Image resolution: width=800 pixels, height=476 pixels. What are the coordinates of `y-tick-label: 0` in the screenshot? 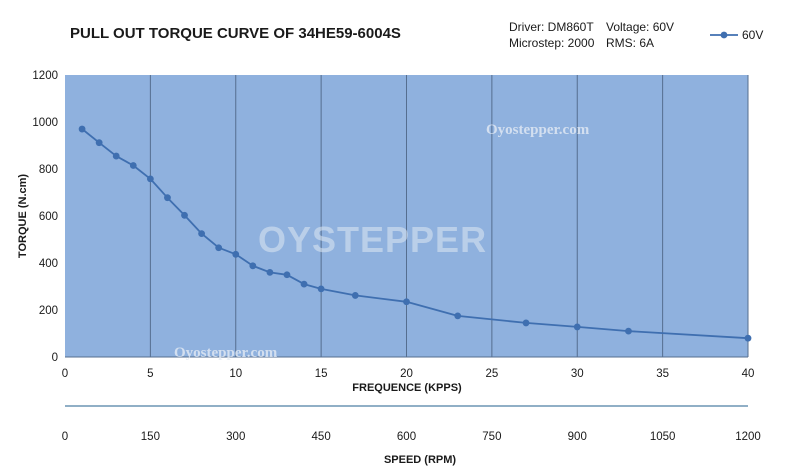 It's located at (55, 358).